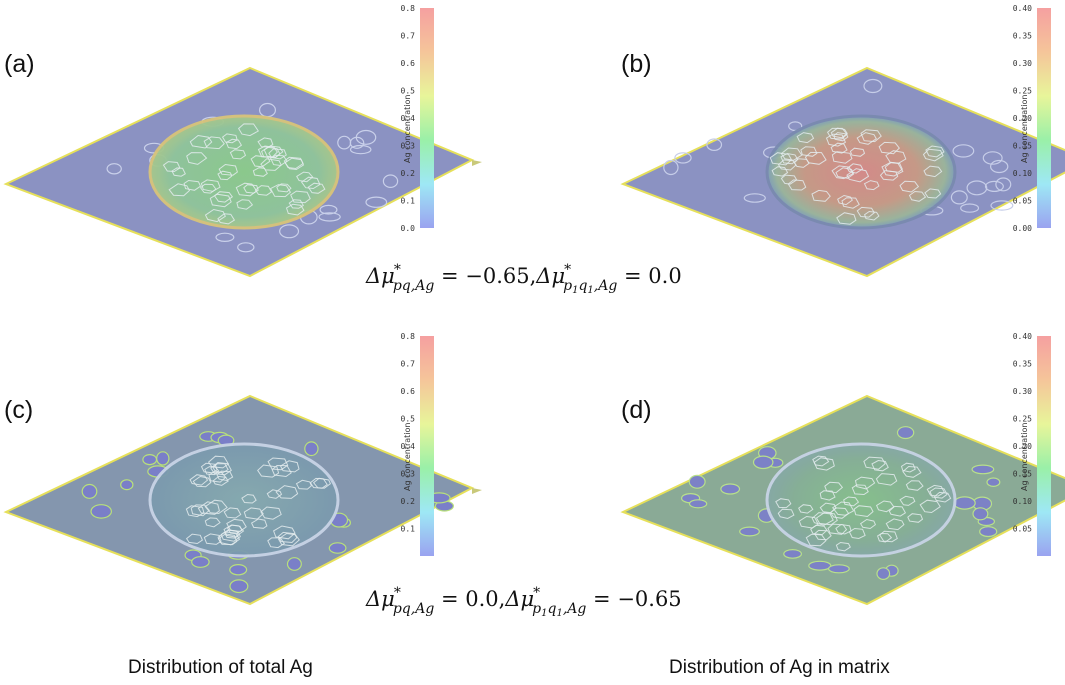 This screenshot has width=1065, height=685. What do you see at coordinates (1022, 228) in the screenshot?
I see `colorbar-tick-label: 0.00` at bounding box center [1022, 228].